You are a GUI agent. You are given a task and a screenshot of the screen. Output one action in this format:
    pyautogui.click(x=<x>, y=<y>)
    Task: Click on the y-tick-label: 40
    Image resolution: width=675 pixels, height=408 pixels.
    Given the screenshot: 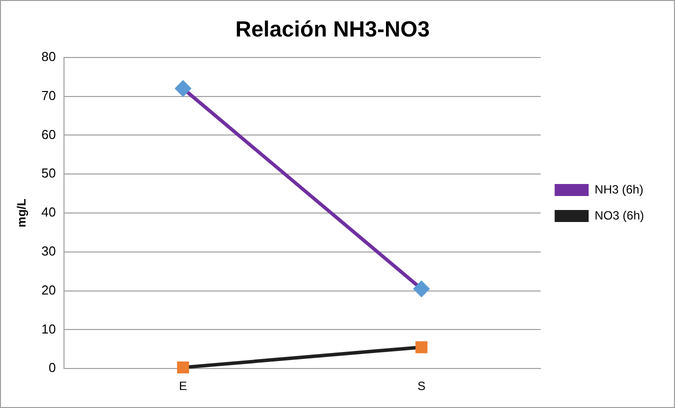 What is the action you would take?
    pyautogui.click(x=48, y=212)
    